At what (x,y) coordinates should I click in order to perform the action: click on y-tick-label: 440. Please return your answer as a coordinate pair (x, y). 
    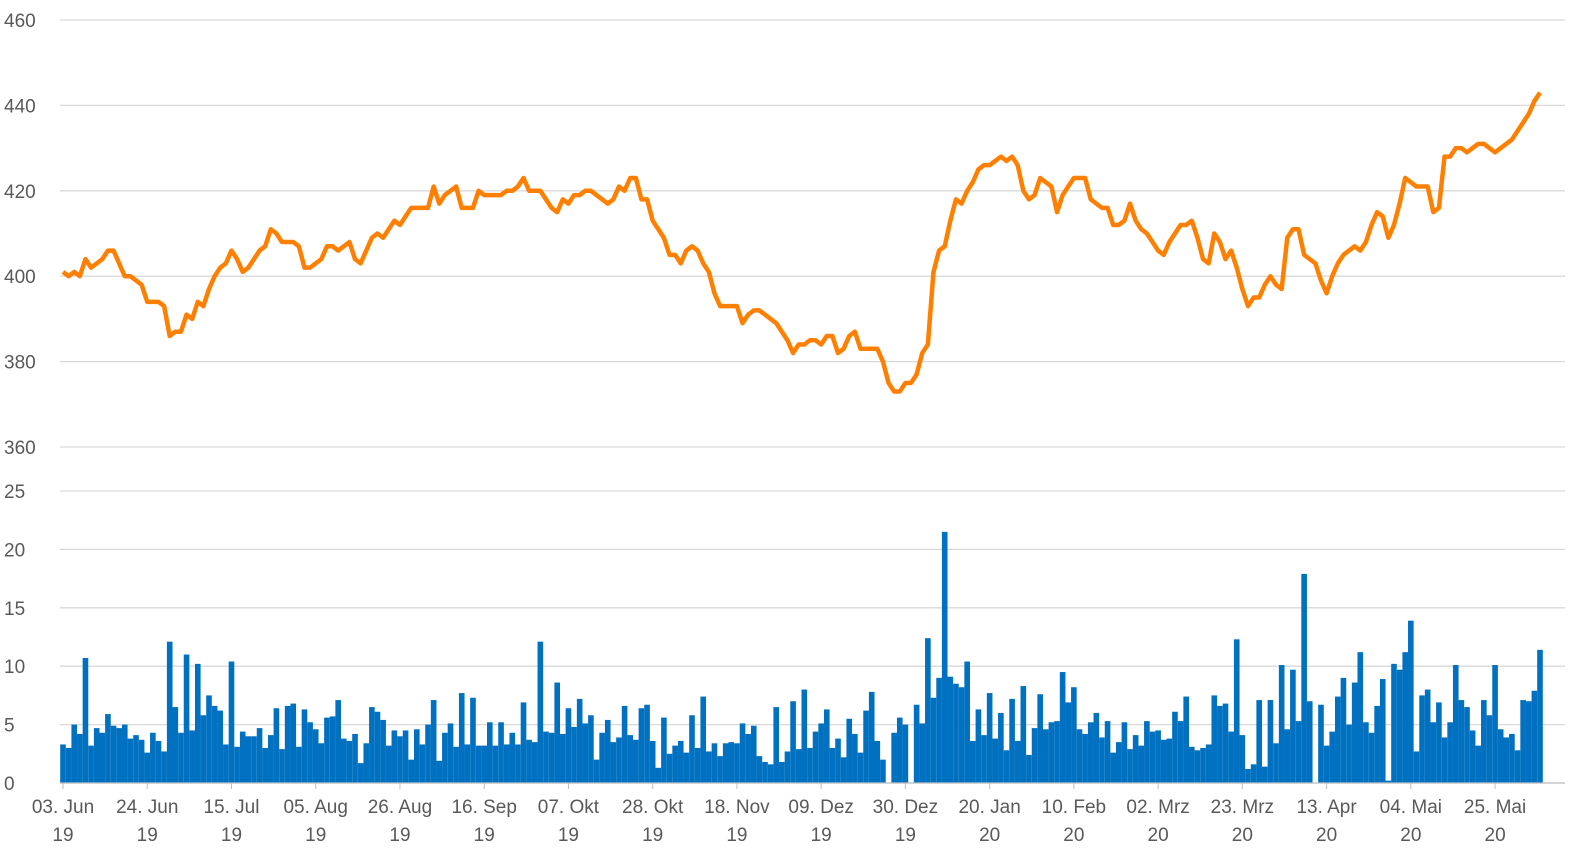
    Looking at the image, I should click on (20, 106).